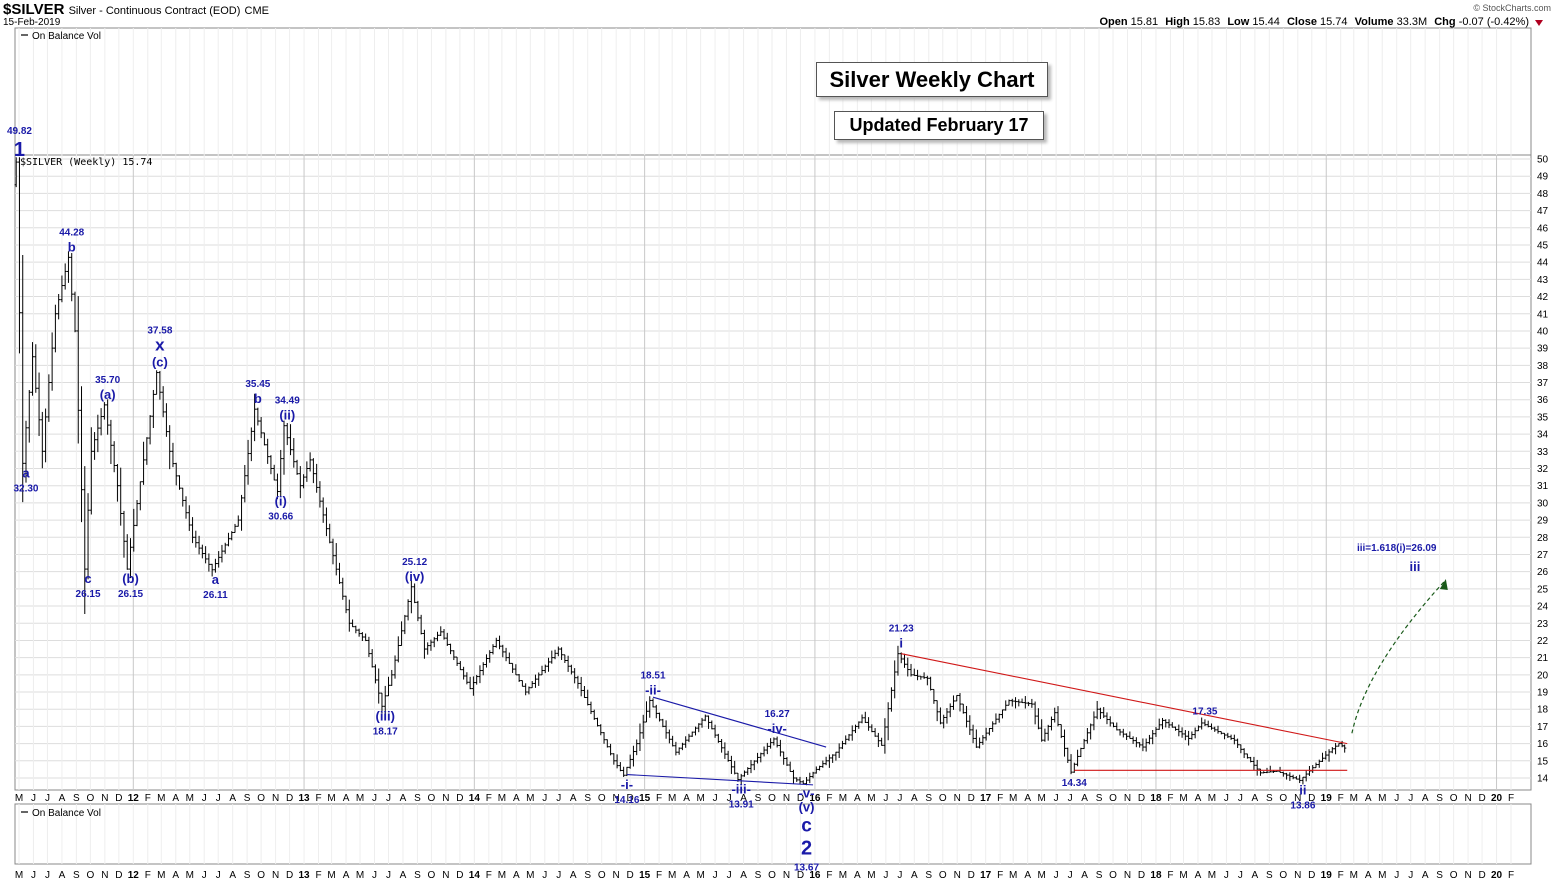  What do you see at coordinates (720, 780) in the screenshot?
I see `wedge-lower-line` at bounding box center [720, 780].